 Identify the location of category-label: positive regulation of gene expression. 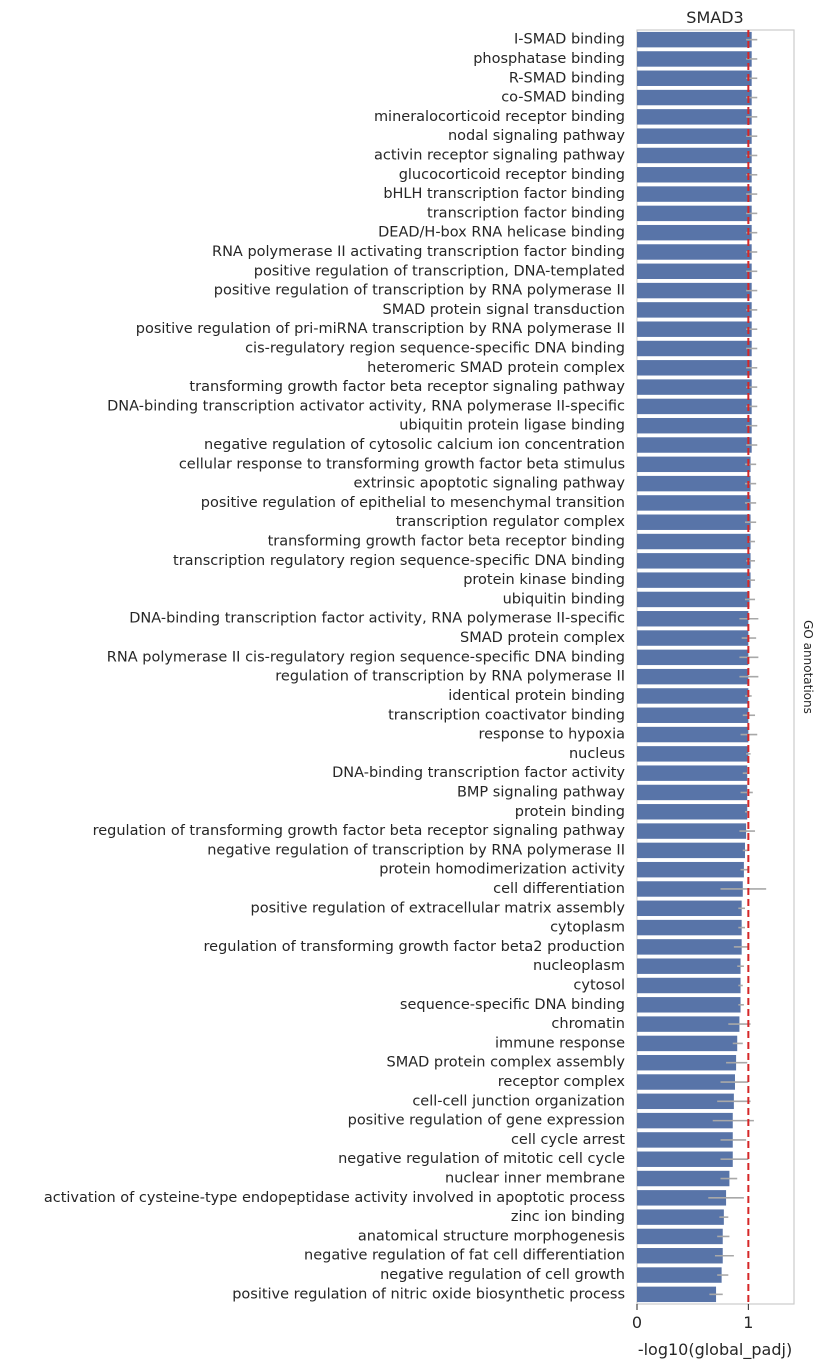
(486, 1121).